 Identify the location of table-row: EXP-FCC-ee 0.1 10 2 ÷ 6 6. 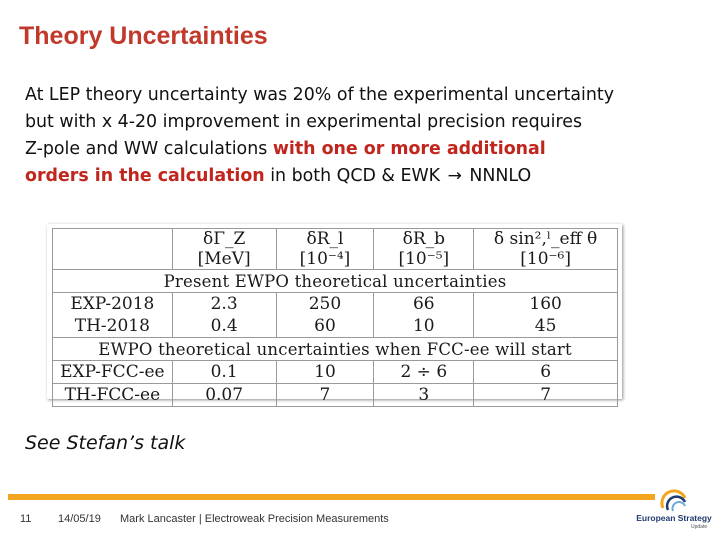
(335, 372).